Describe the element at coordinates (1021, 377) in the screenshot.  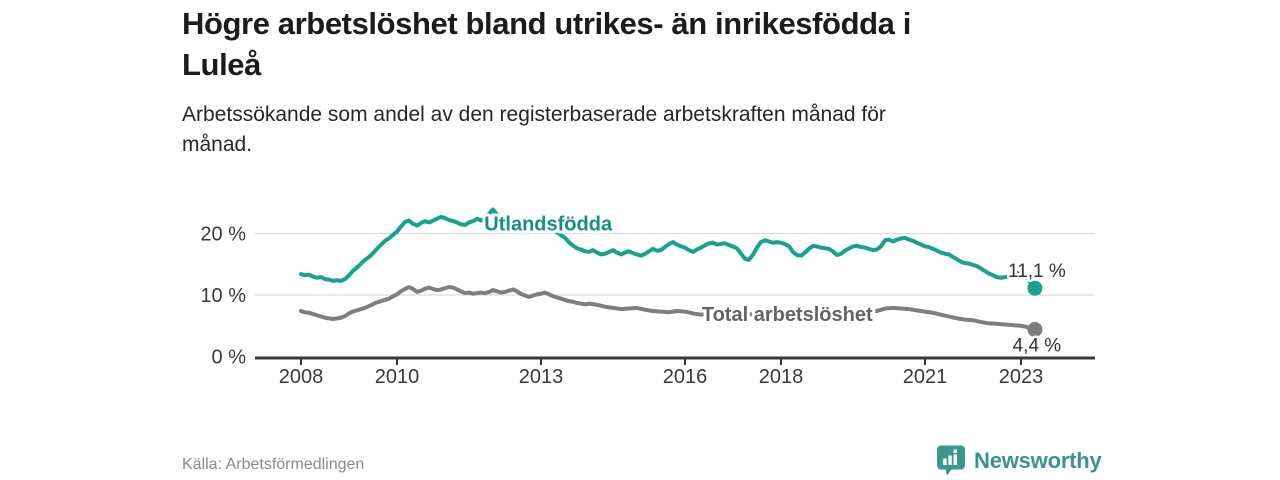
I see `x-tick-label-2023: 2023` at that location.